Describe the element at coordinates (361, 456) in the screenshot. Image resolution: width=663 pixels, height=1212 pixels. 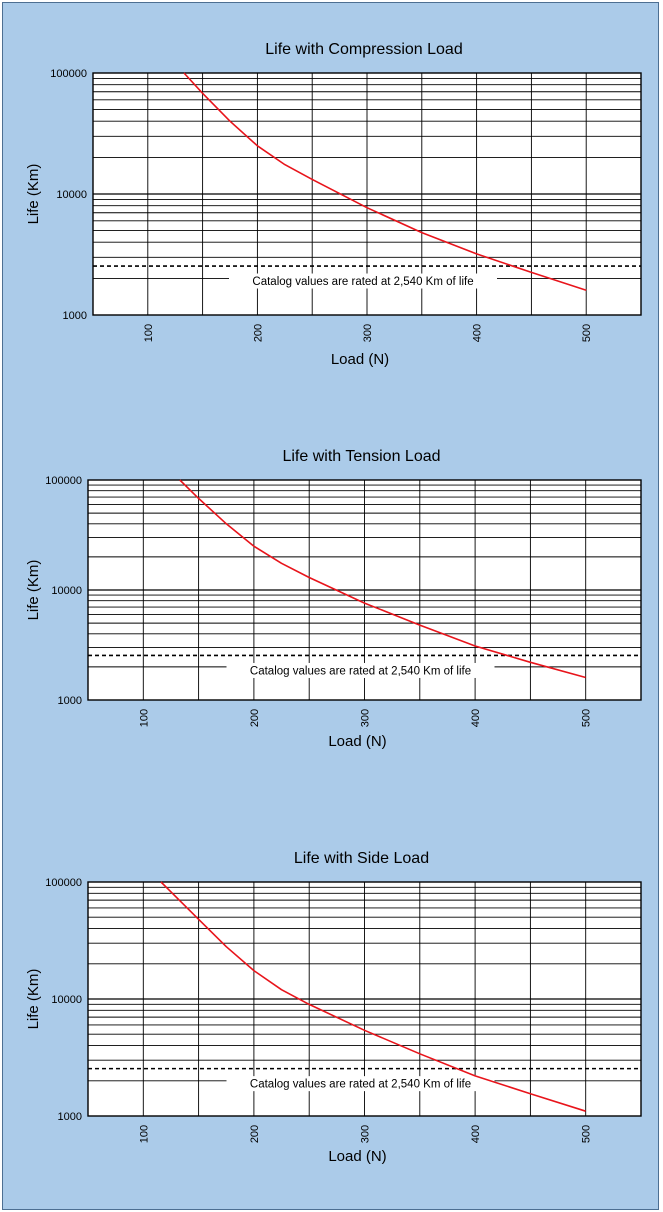
I see `chart-title: Life with Tension Load` at that location.